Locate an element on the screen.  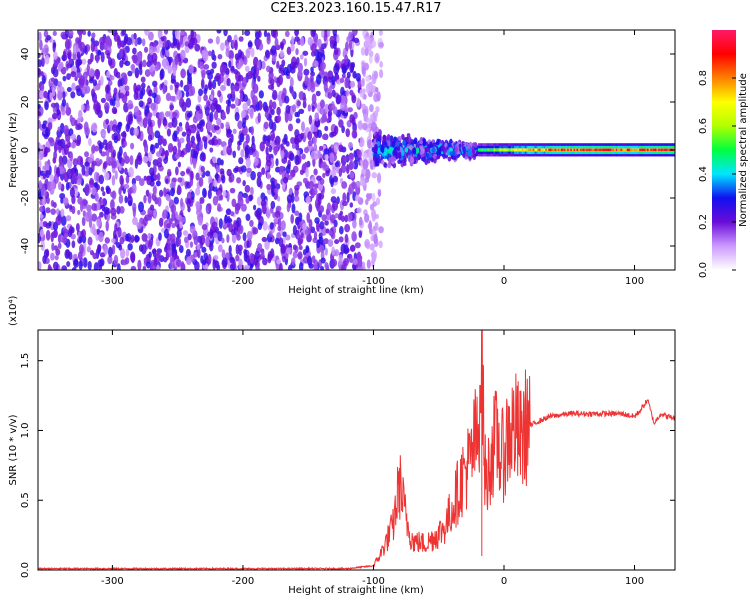
y-tick-label: -20 is located at coordinates (25, 198).